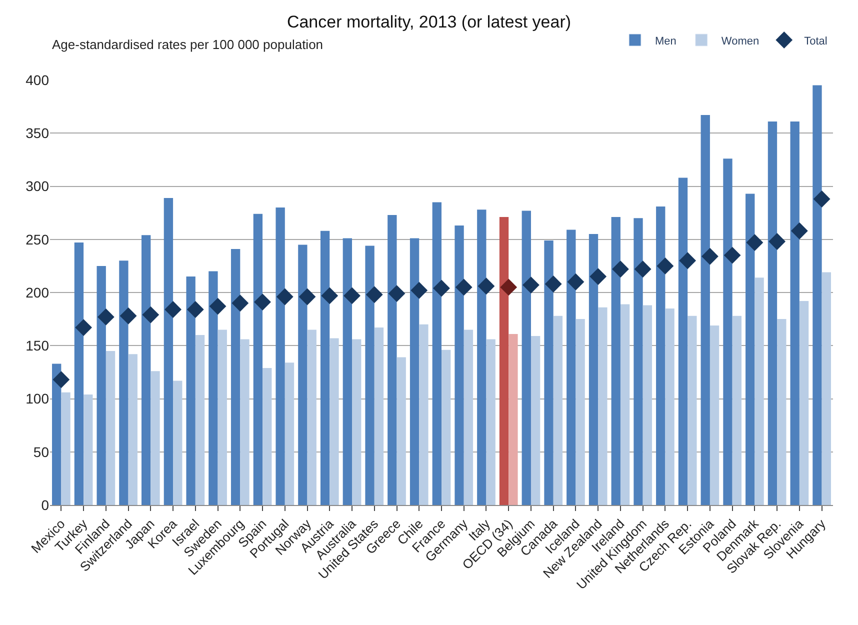  Describe the element at coordinates (665, 41) in the screenshot. I see `legend-label: Men` at that location.